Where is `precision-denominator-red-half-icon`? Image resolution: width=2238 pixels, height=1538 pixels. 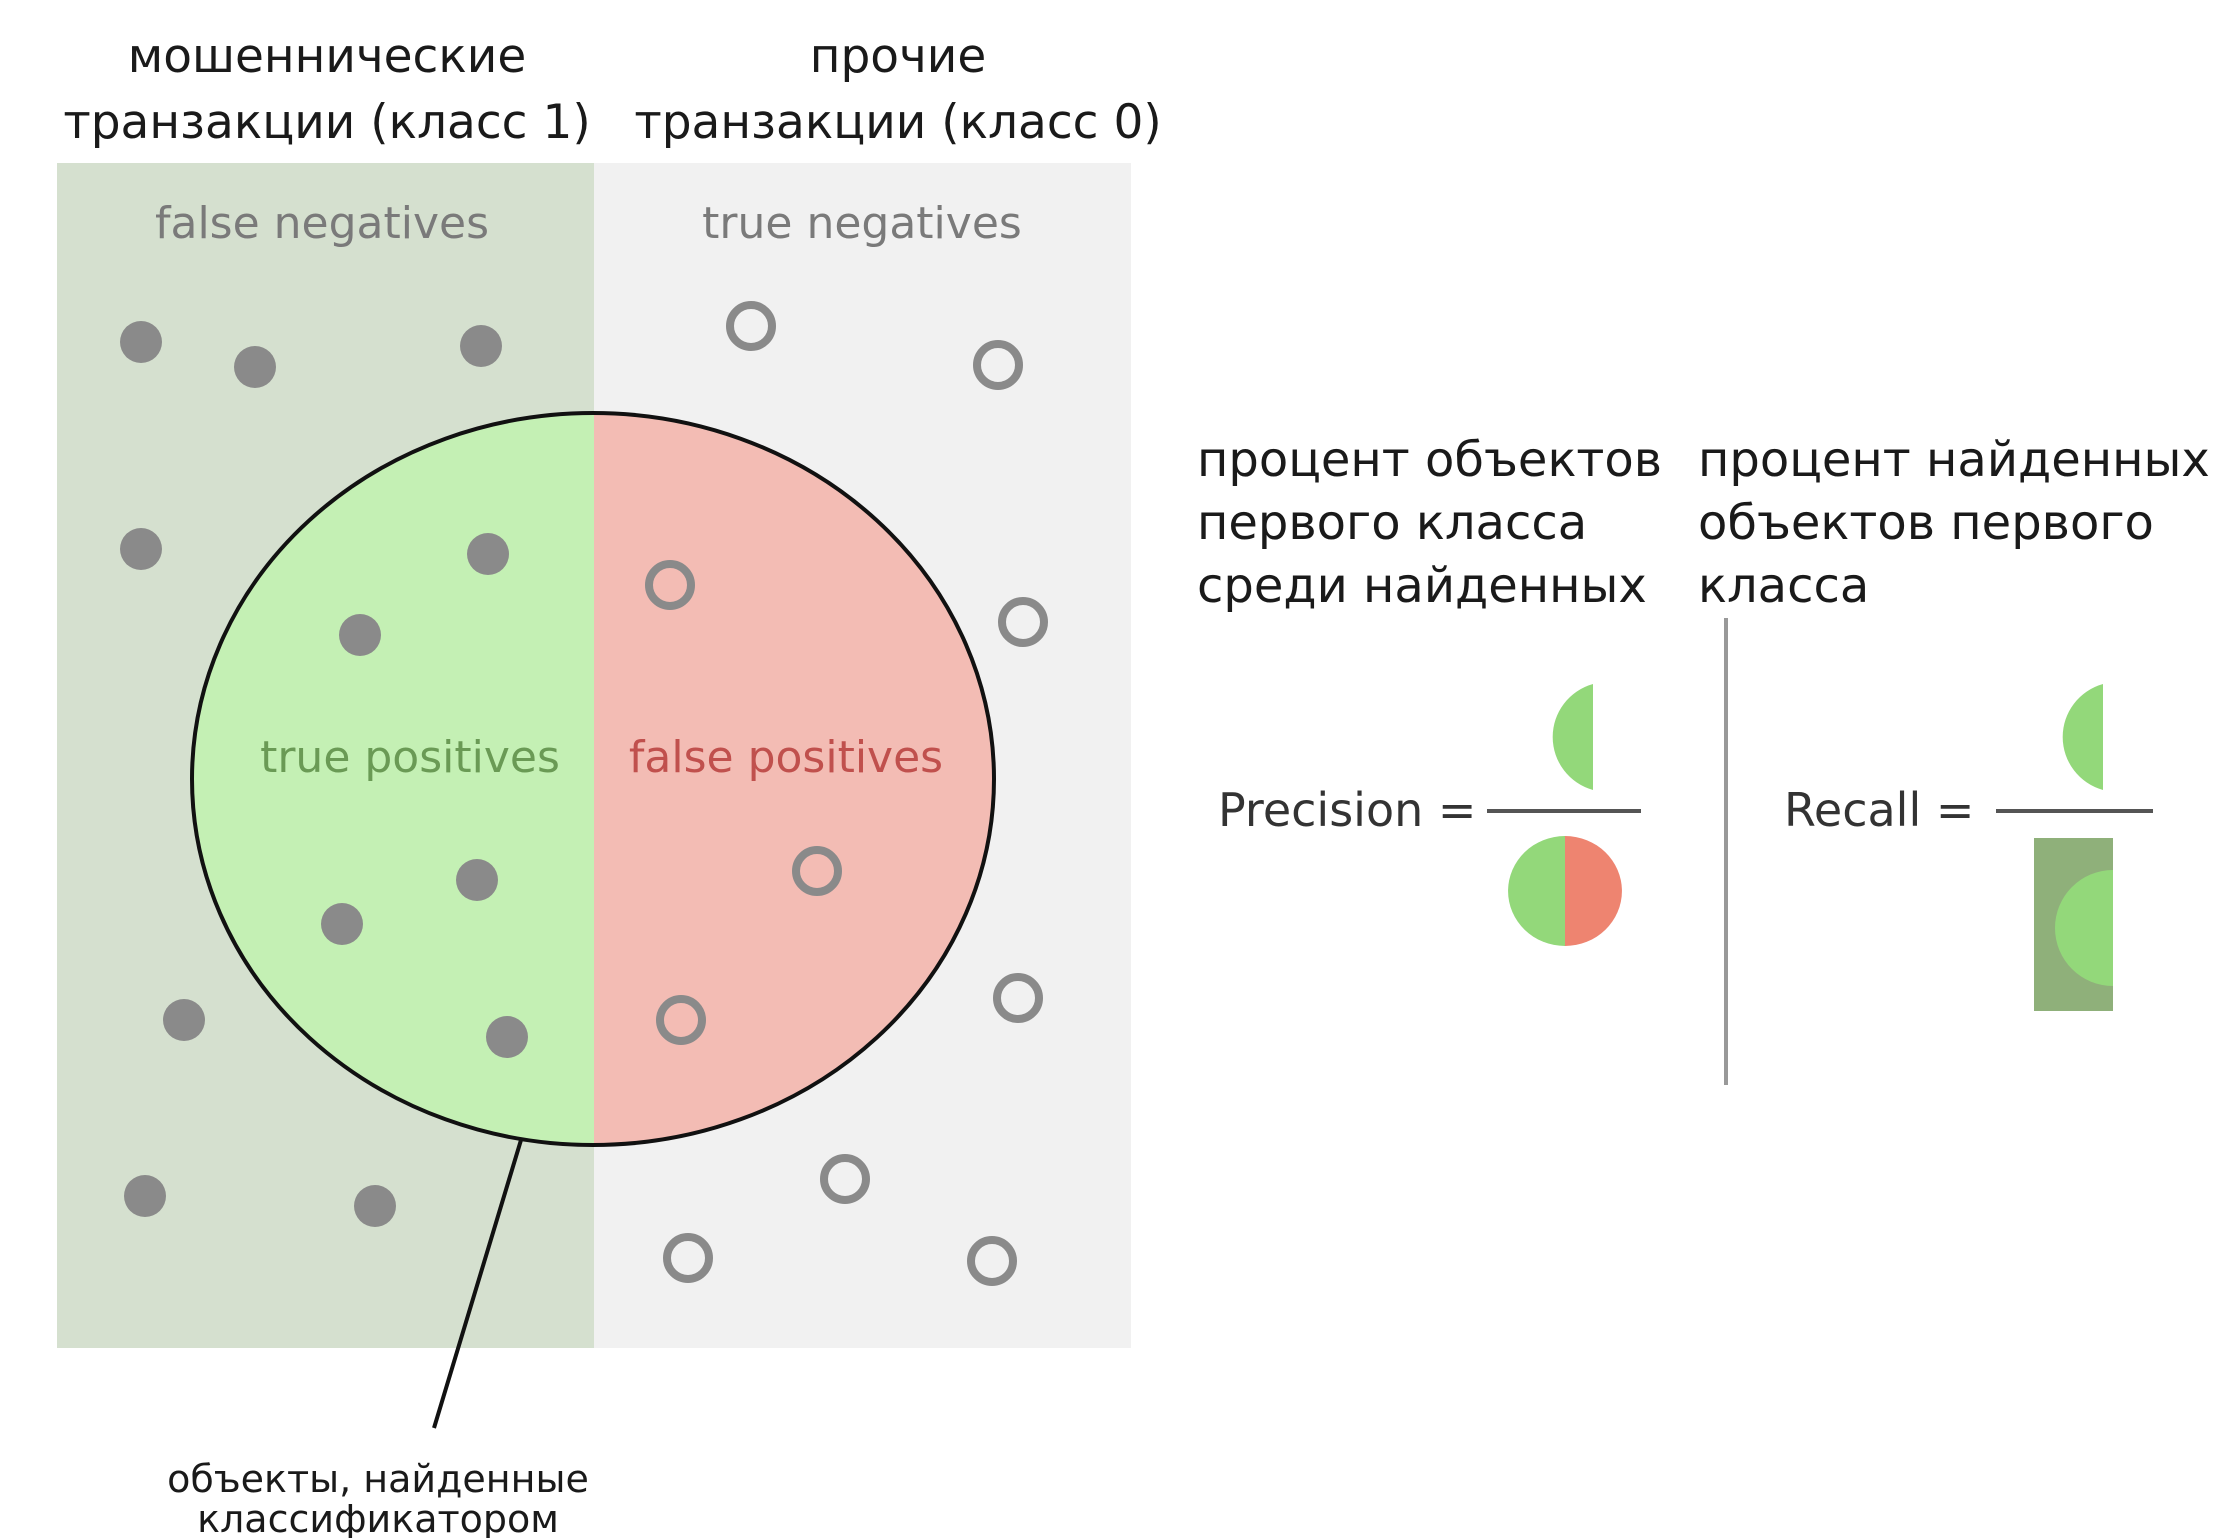 precision-denominator-red-half-icon is located at coordinates (1593, 891).